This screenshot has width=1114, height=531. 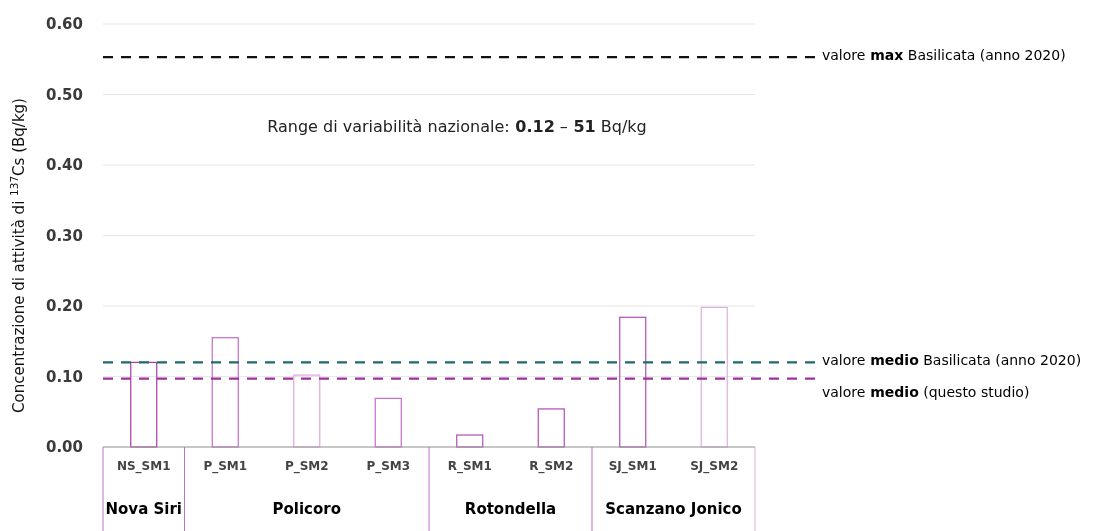 What do you see at coordinates (64, 165) in the screenshot?
I see `y-tick-label: 0.40` at bounding box center [64, 165].